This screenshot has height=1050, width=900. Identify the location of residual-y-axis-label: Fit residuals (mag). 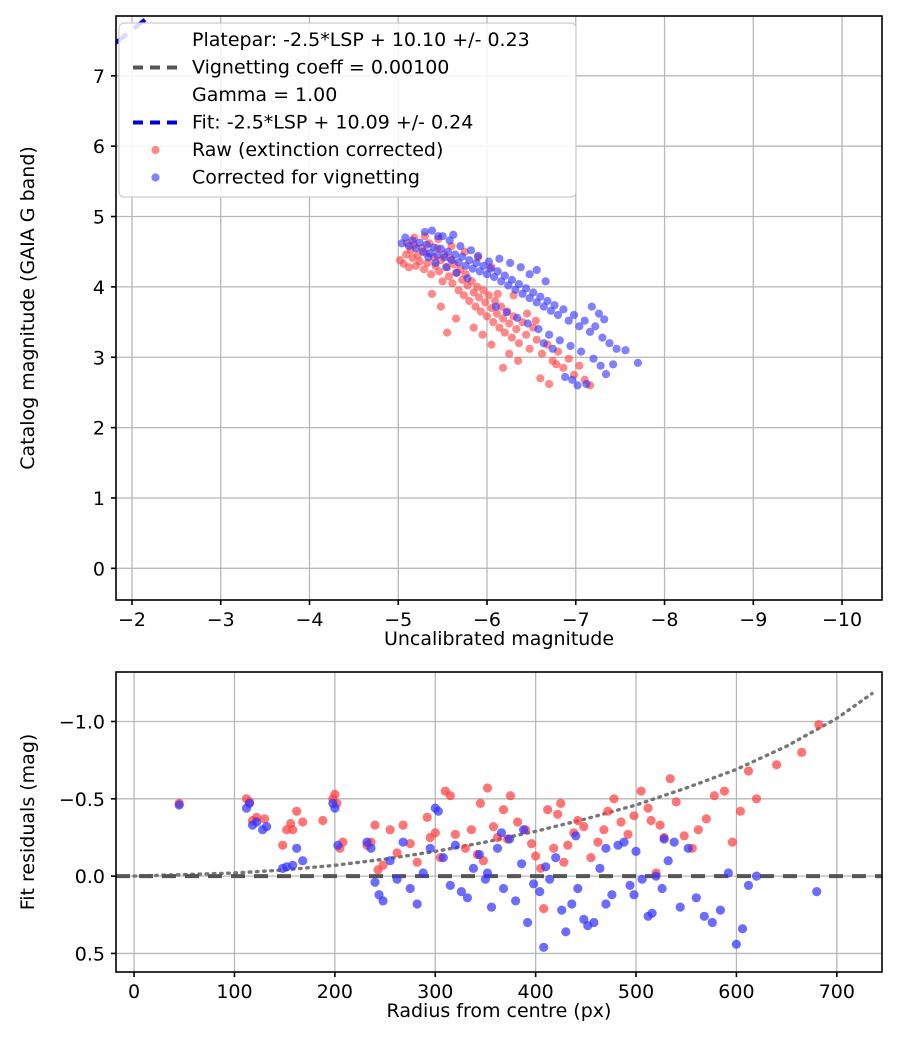
(28, 822).